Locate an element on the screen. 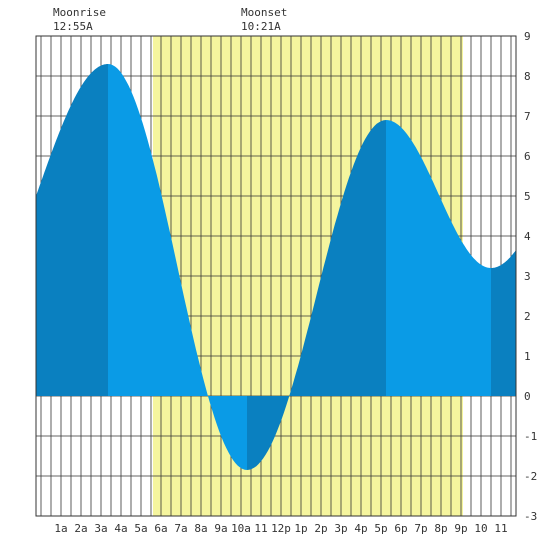  x-tick-label: 5a is located at coordinates (140, 528).